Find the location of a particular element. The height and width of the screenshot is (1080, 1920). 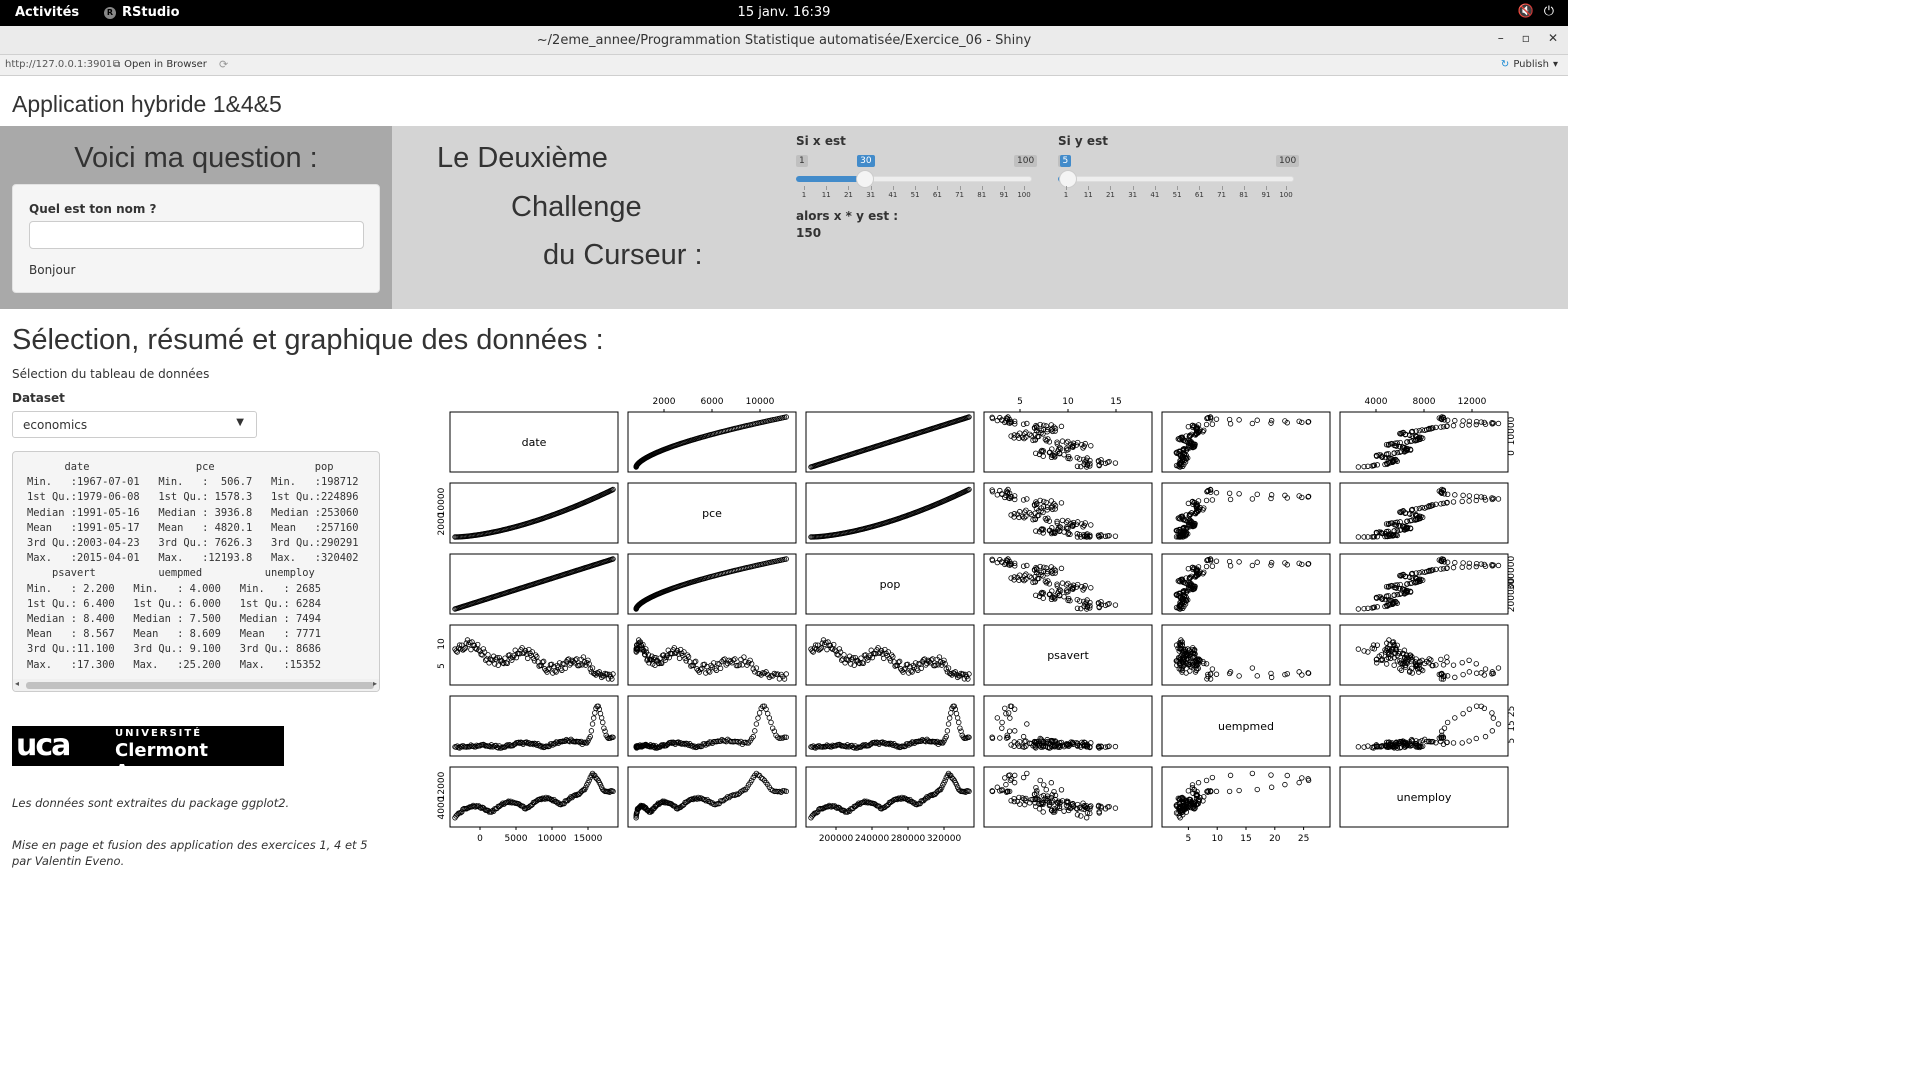

app-menu: R RStudio is located at coordinates (142, 12).